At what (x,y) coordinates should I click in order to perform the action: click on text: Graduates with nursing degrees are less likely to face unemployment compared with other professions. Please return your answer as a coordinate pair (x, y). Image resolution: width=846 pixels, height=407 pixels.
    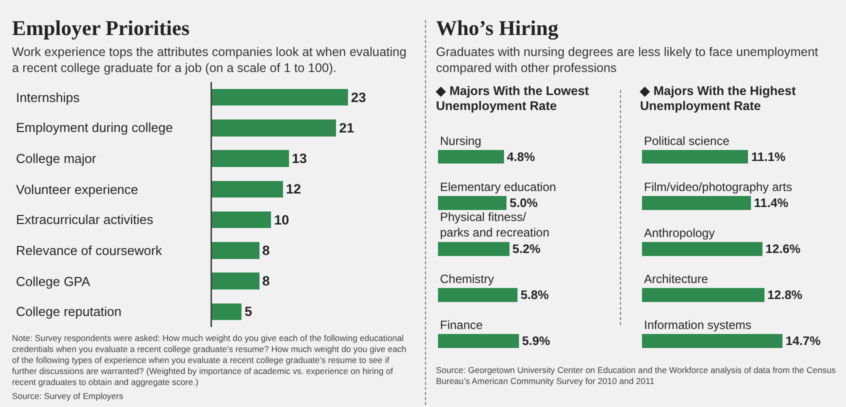
    Looking at the image, I should click on (628, 60).